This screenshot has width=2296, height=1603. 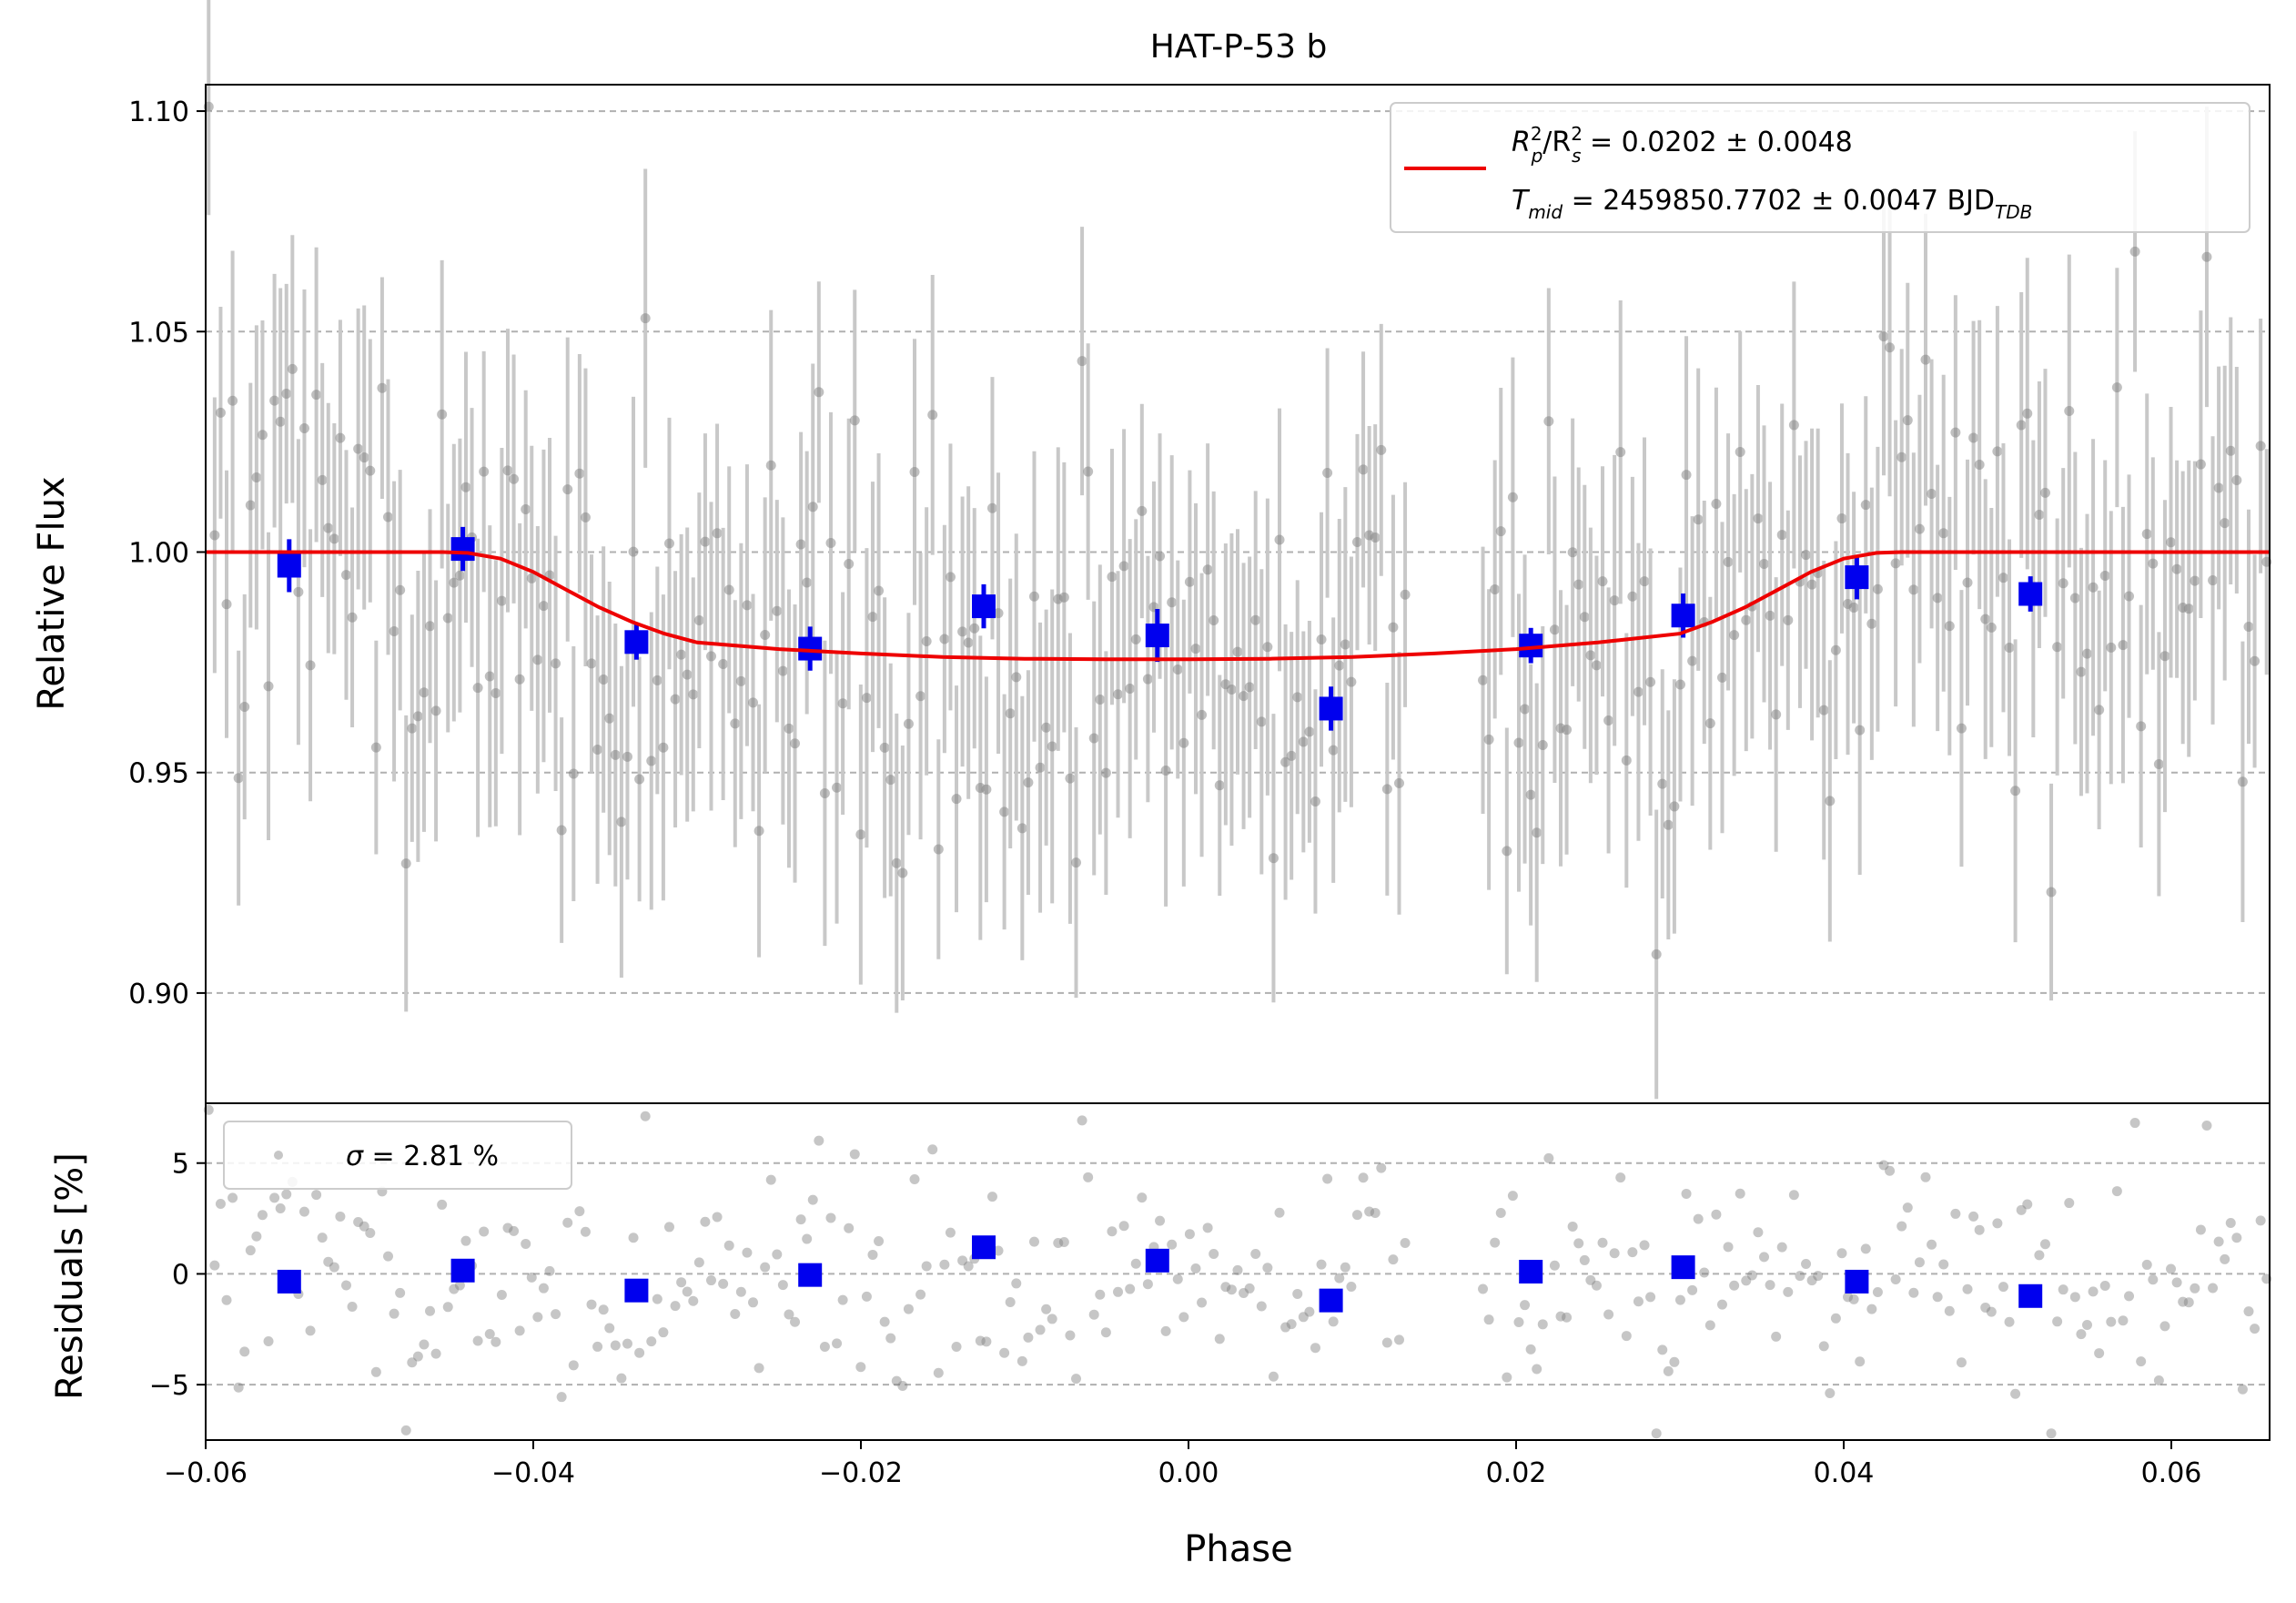 I want to click on residual-binned-point, so click(x=984, y=1247).